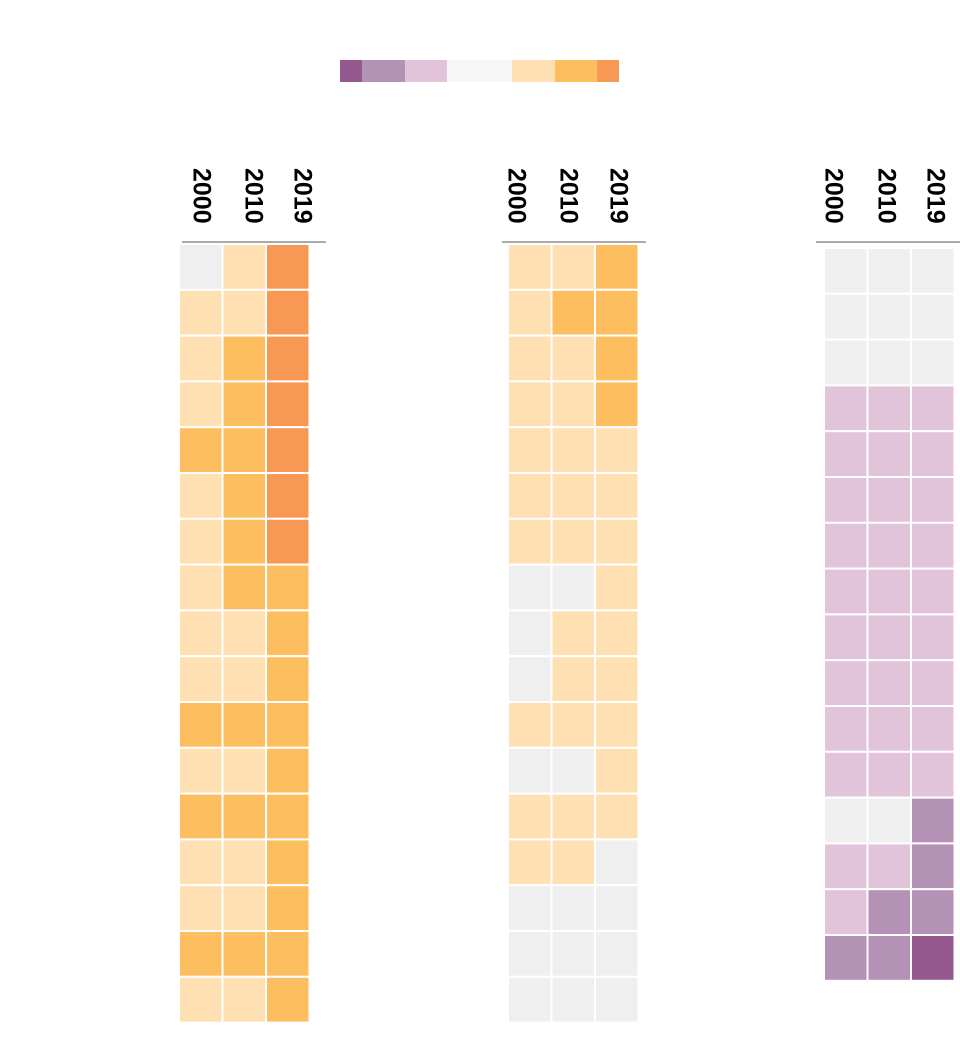  Describe the element at coordinates (252, 596) in the screenshot. I see `heatmap-panel-1: 2000 2010 2019` at that location.